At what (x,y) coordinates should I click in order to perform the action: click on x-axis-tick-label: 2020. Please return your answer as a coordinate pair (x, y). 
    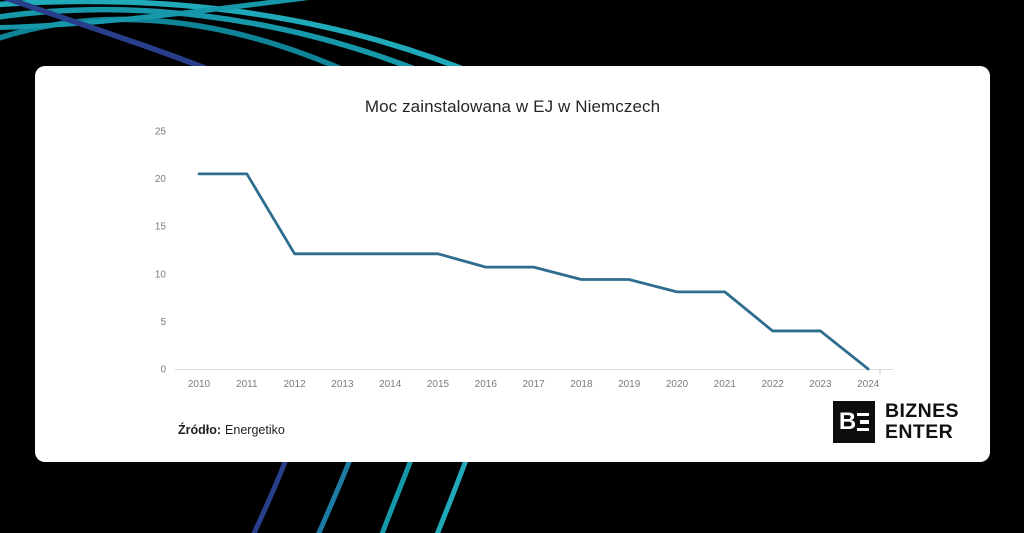
    Looking at the image, I should click on (677, 384).